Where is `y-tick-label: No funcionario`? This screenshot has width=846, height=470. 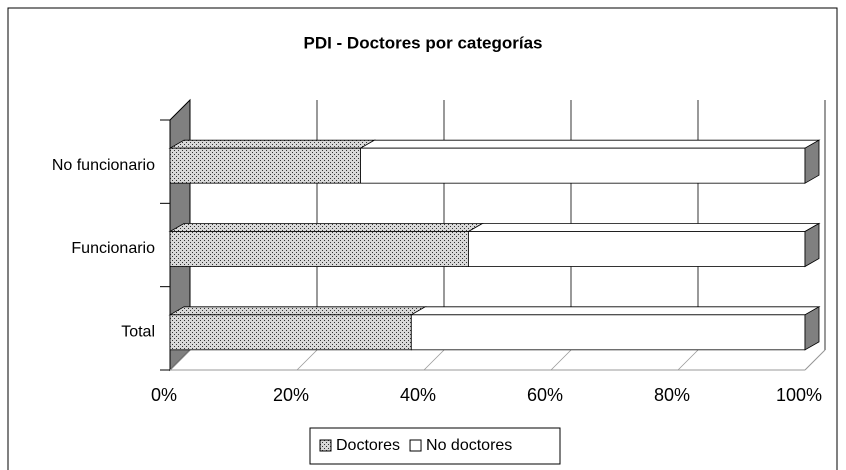
y-tick-label: No funcionario is located at coordinates (103, 165).